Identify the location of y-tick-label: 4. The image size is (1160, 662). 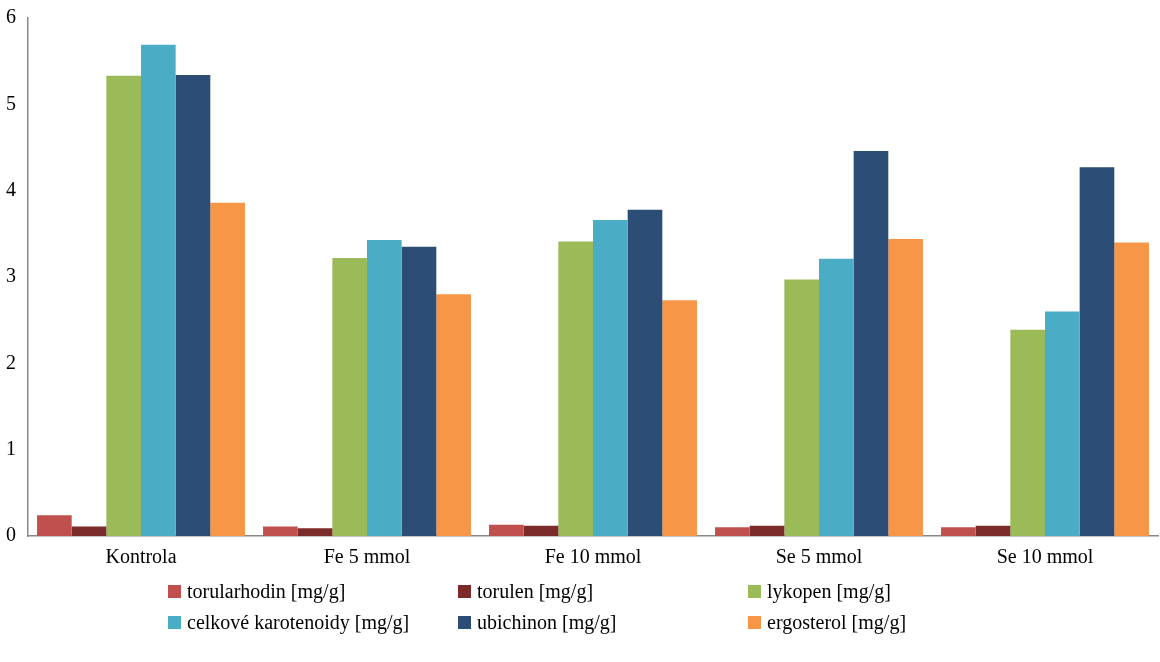
(11, 188).